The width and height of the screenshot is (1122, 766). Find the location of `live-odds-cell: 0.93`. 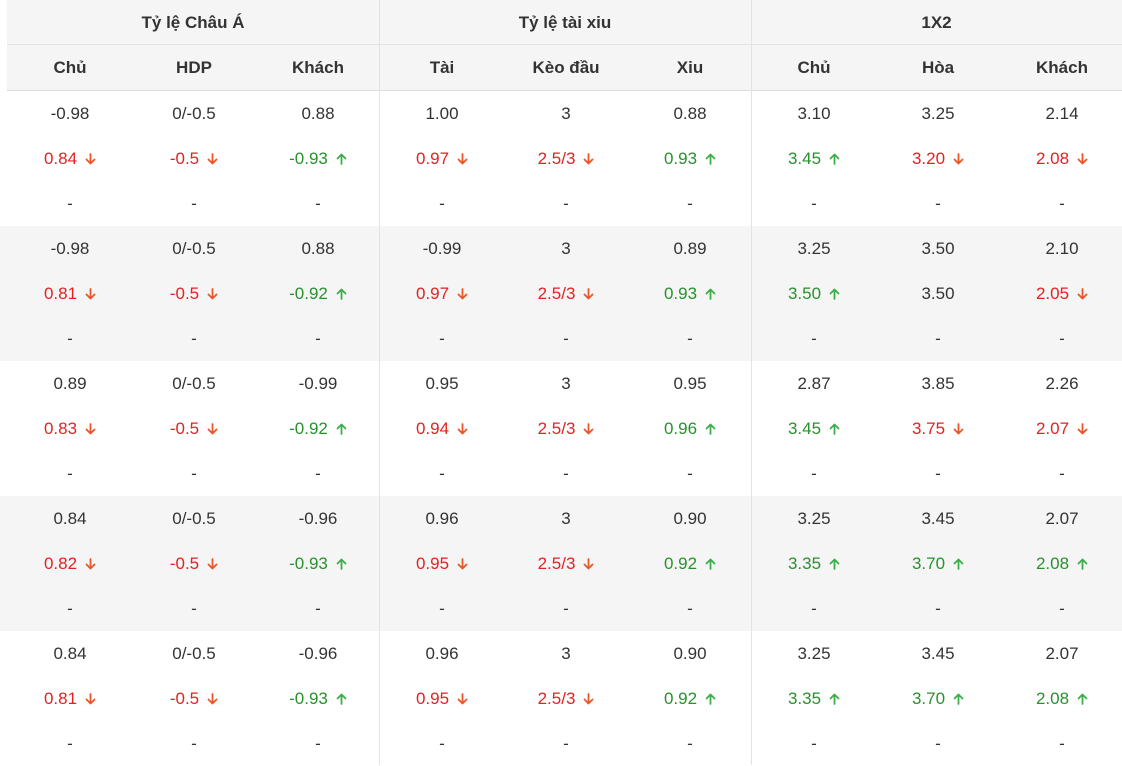

live-odds-cell: 0.93 is located at coordinates (690, 158).